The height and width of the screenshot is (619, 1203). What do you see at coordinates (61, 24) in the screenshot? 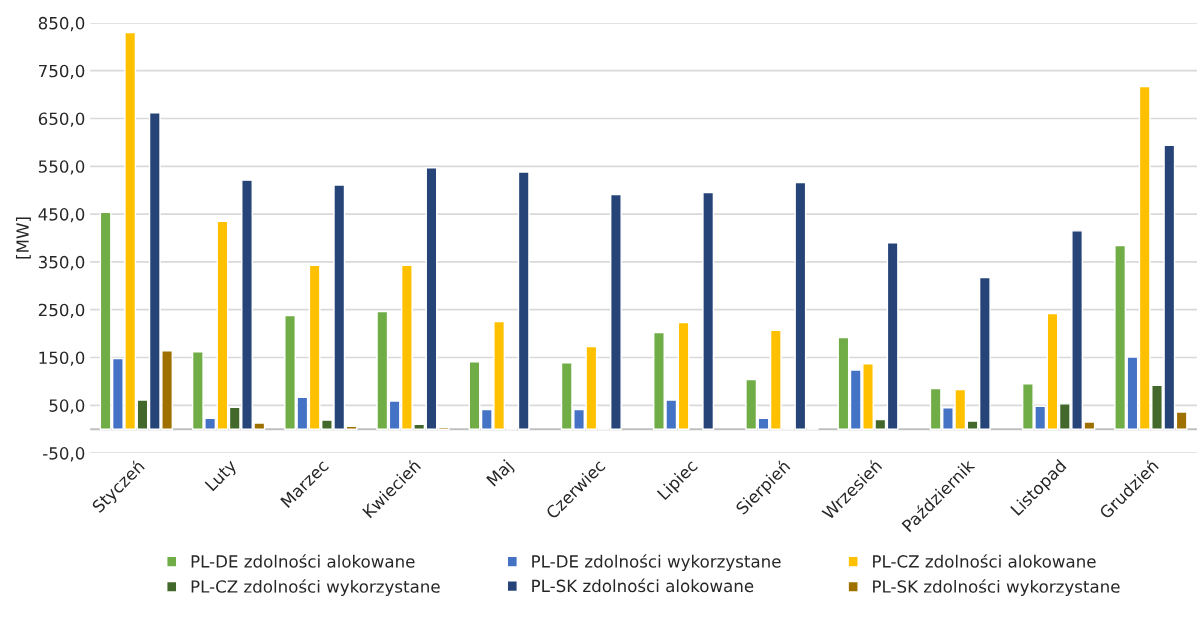
I see `y-tick-label: 850,0` at bounding box center [61, 24].